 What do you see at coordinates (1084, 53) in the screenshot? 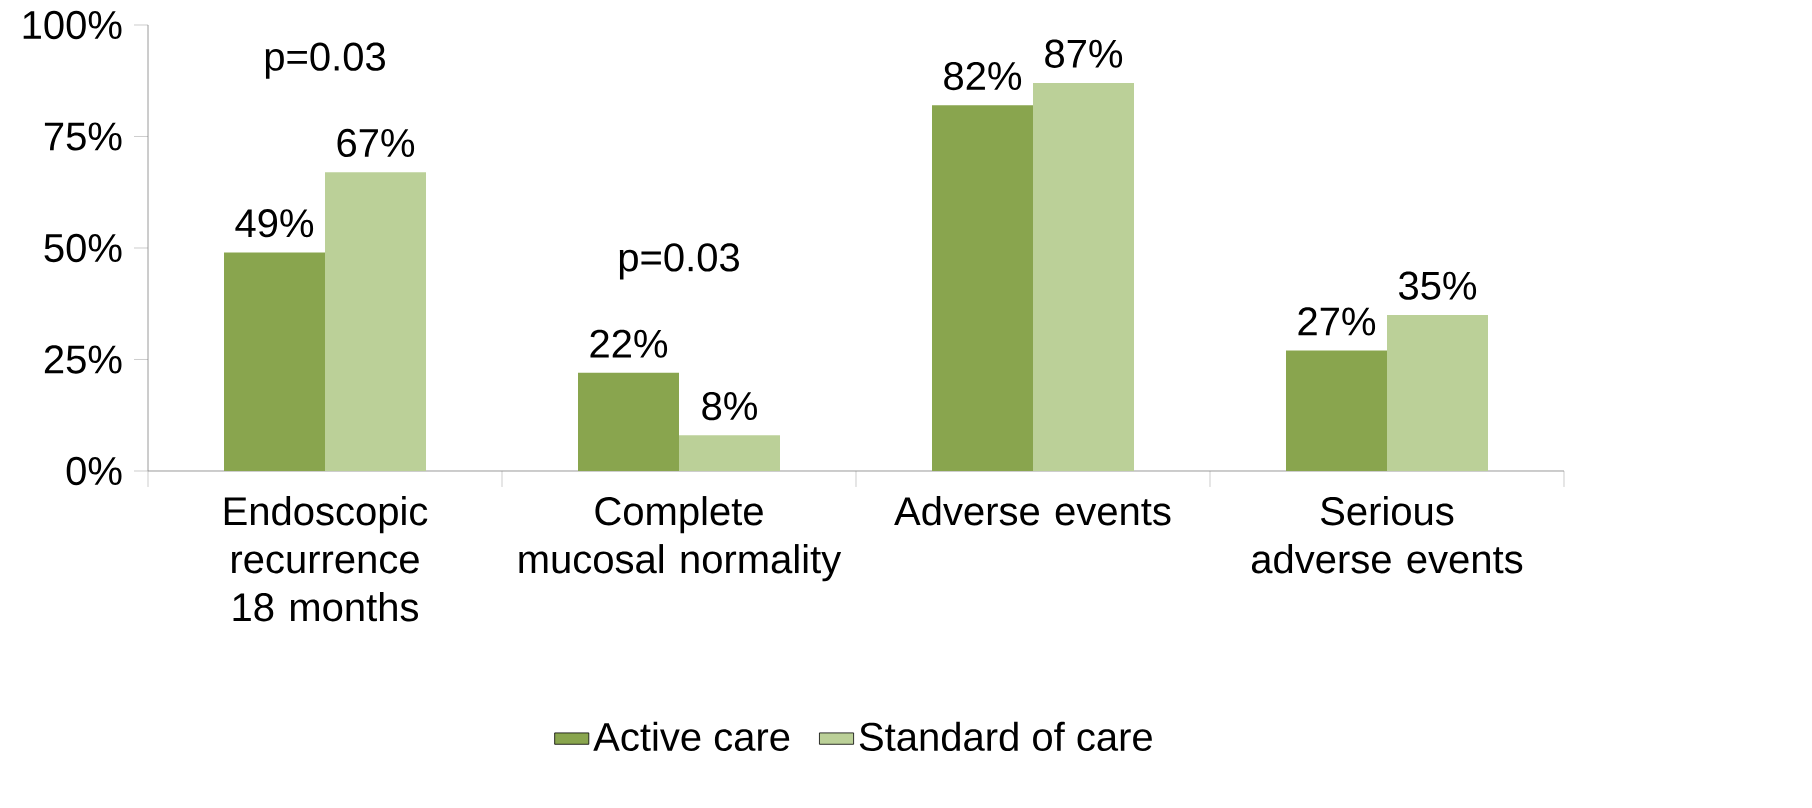
I see `data-label: 87%` at bounding box center [1084, 53].